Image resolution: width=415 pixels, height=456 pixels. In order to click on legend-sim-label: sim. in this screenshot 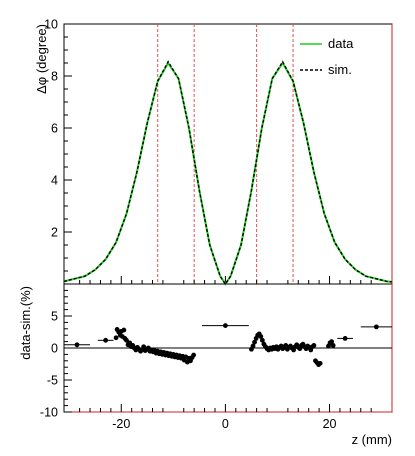, I will do `click(340, 69)`.